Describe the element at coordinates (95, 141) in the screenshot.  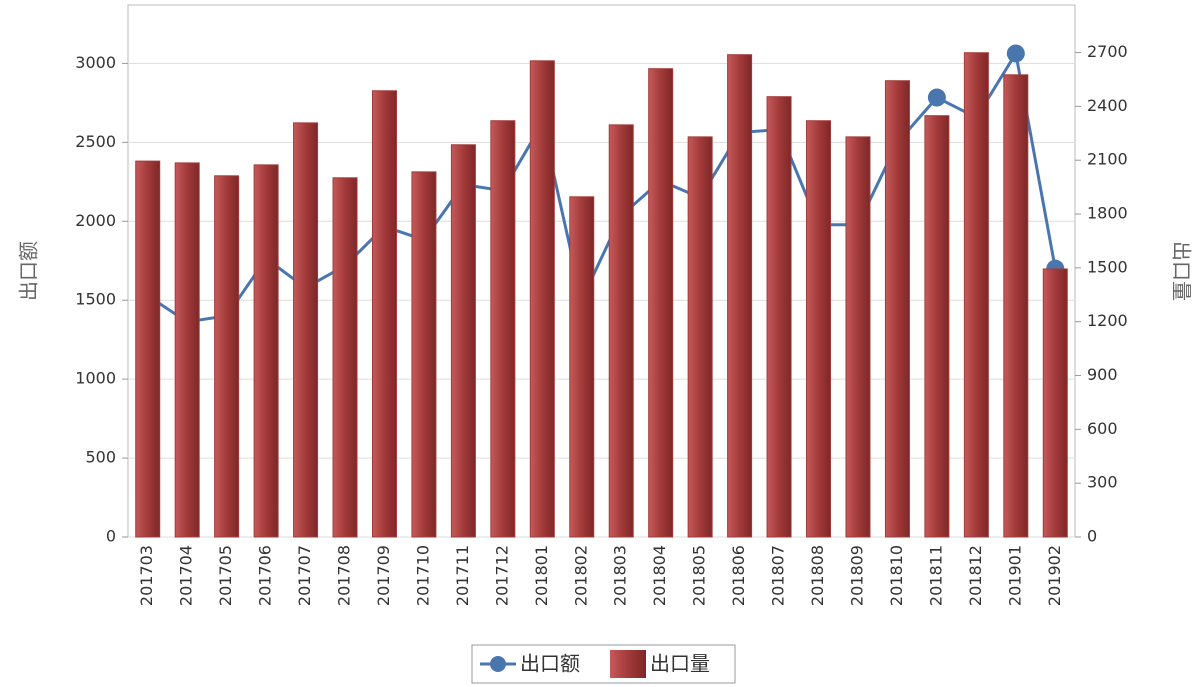
I see `y-tick-label: 2500` at that location.